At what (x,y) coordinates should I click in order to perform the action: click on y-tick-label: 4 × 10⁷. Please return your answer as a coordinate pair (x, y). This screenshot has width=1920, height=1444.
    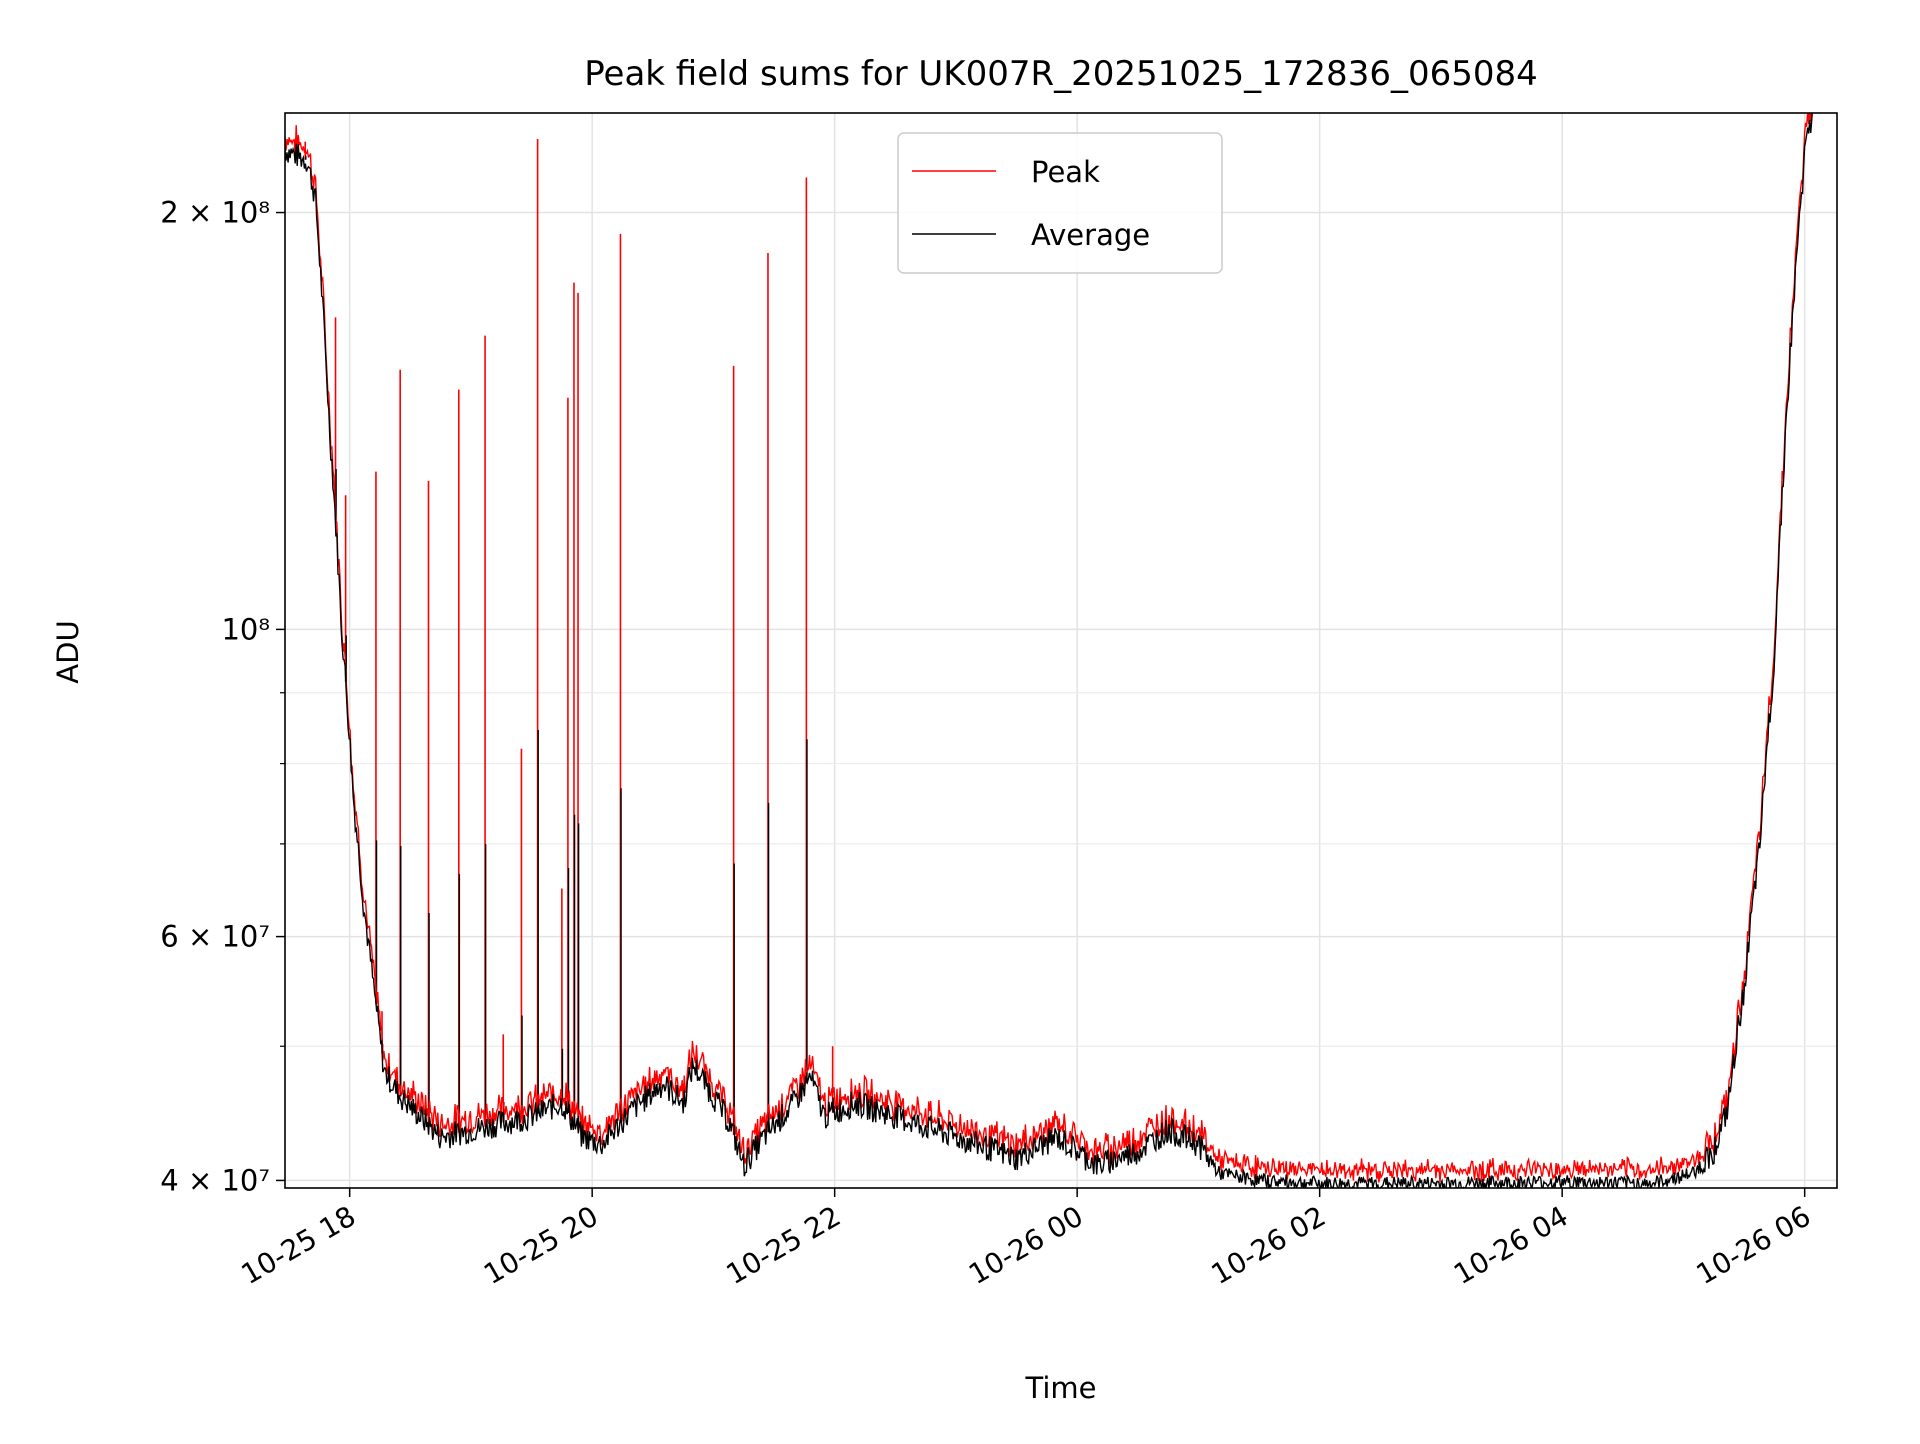
    Looking at the image, I should click on (215, 1180).